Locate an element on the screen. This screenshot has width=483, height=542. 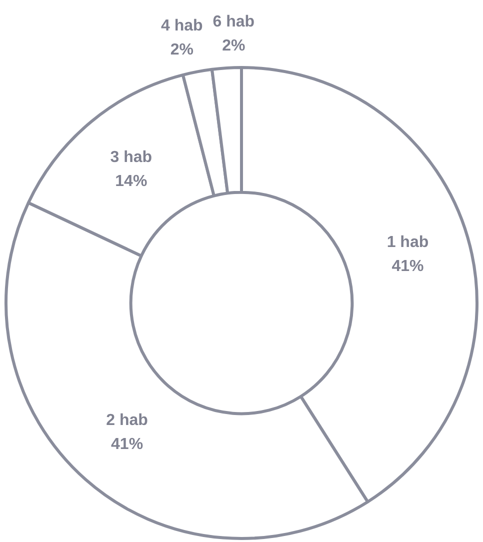
slice-label: 6 hab is located at coordinates (233, 21).